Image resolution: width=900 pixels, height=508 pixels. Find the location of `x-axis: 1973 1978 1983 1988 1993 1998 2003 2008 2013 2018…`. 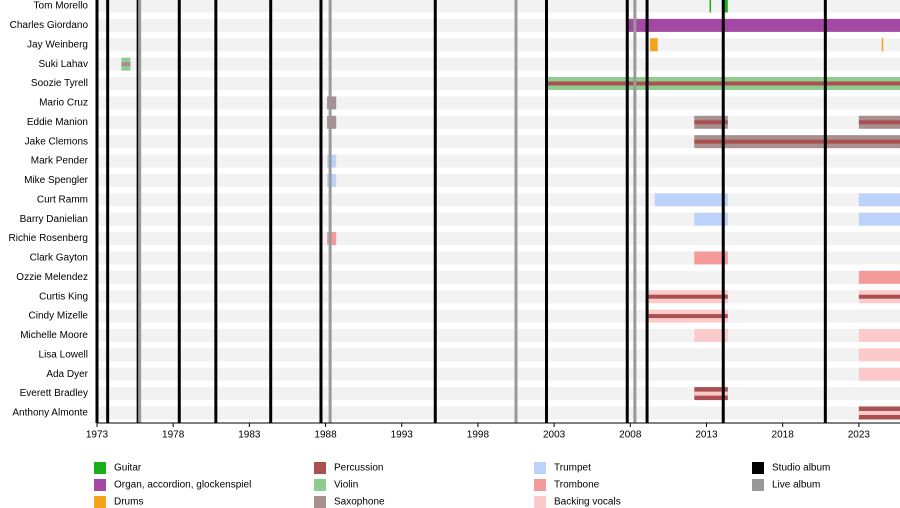

x-axis: 1973 1978 1983 1988 1993 1998 2003 2008 2013 2018… is located at coordinates (493, 431).